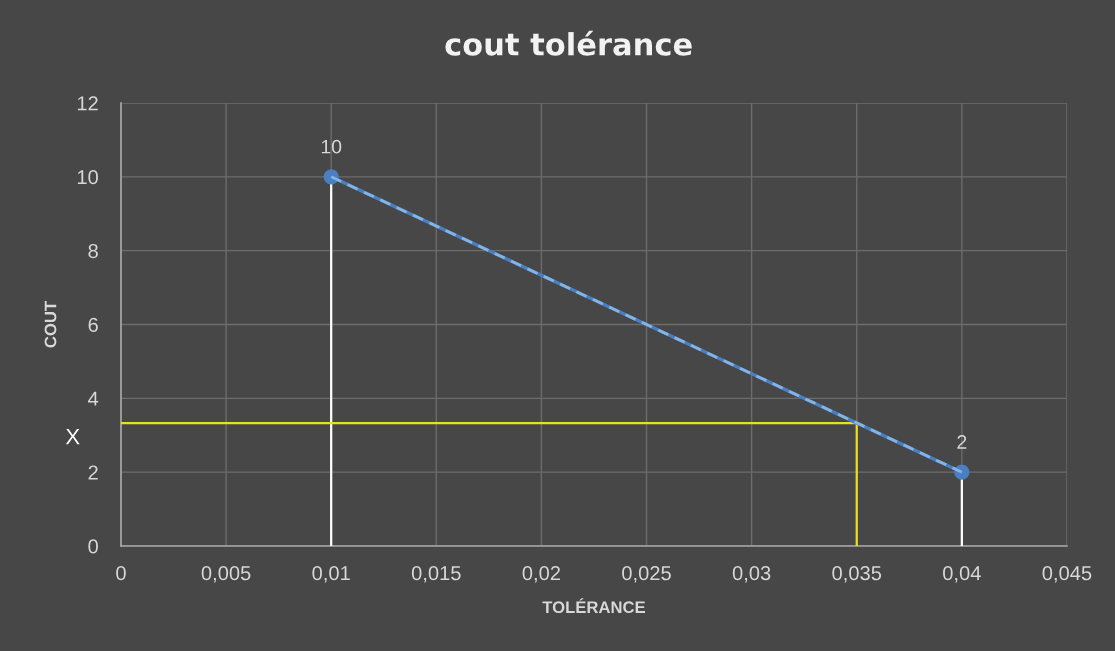 Image resolution: width=1115 pixels, height=651 pixels. What do you see at coordinates (121, 573) in the screenshot?
I see `x-tick-label: 0` at bounding box center [121, 573].